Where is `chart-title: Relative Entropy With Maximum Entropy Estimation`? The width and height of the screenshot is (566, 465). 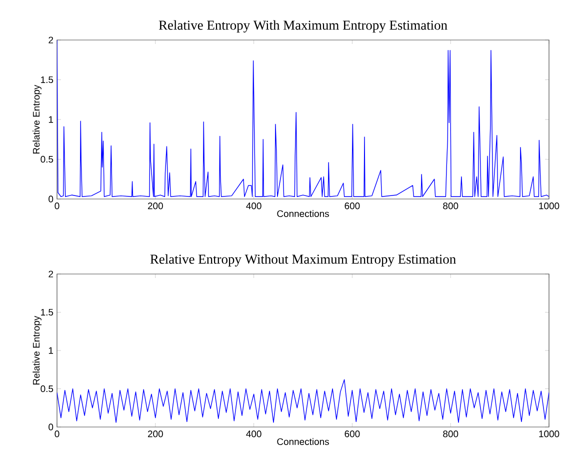 chart-title: Relative Entropy With Maximum Entropy Estimation is located at coordinates (303, 26).